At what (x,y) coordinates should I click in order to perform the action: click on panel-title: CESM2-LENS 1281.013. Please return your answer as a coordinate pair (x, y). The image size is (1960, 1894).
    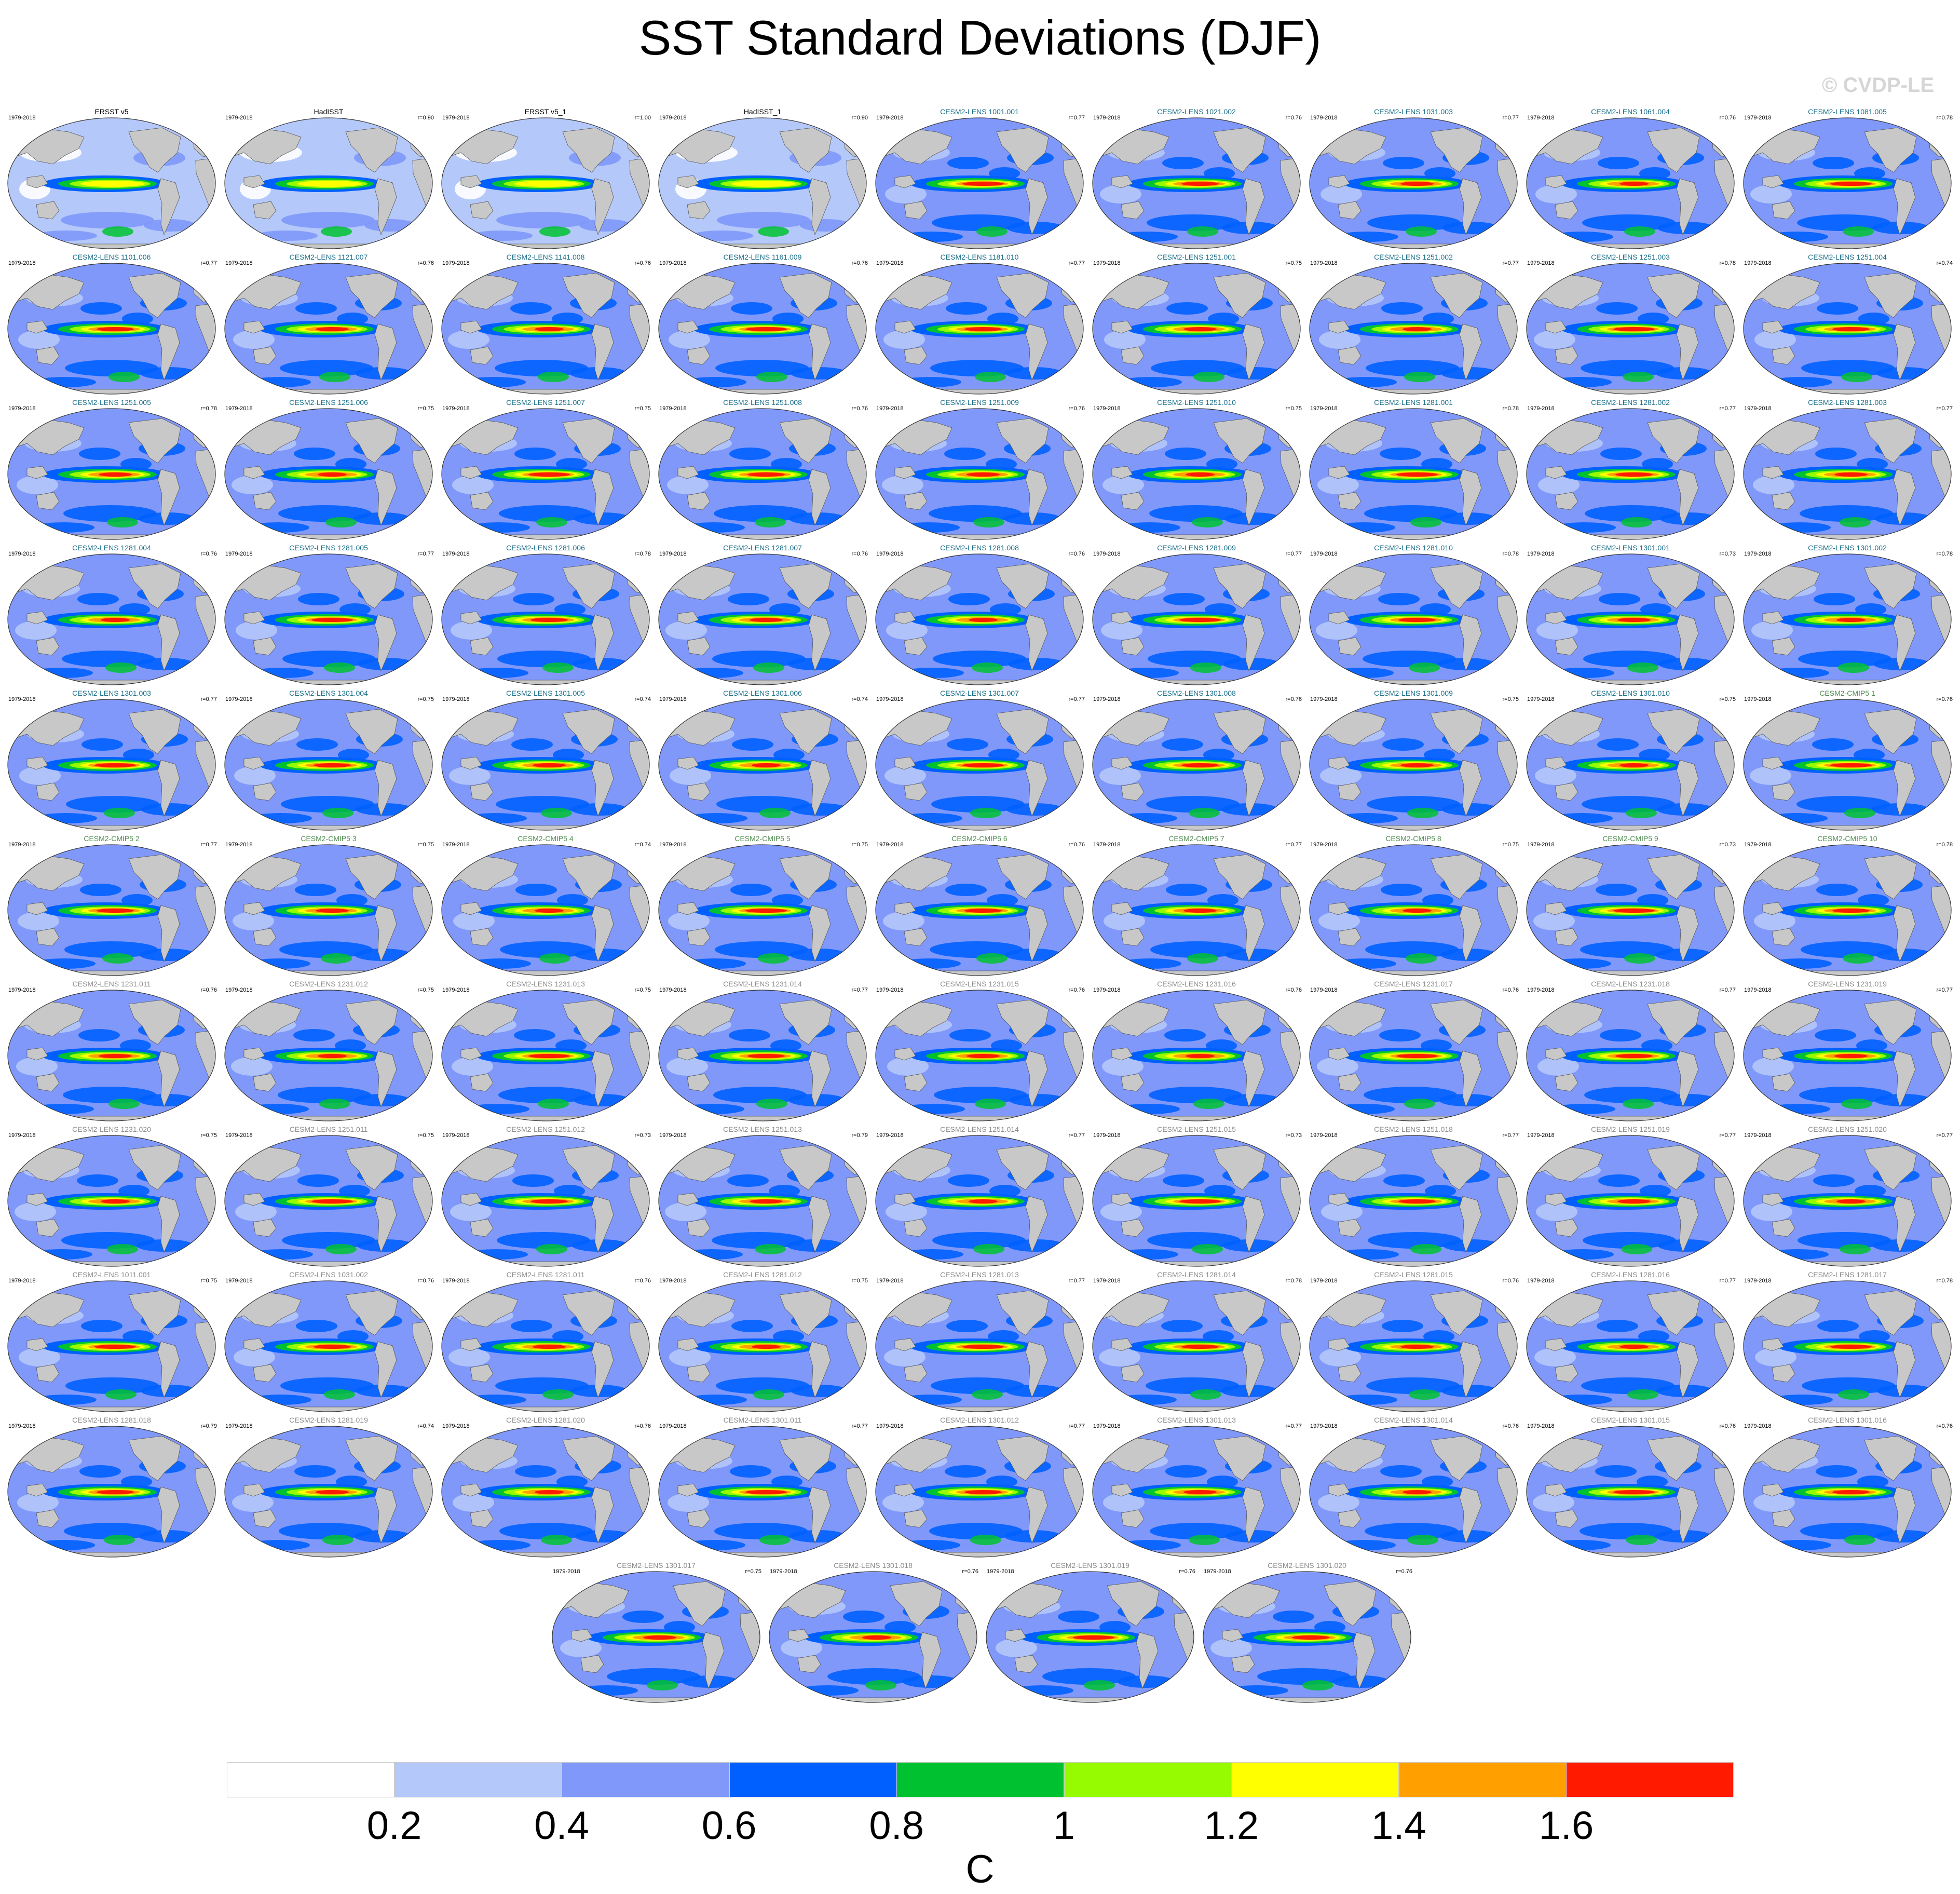
    Looking at the image, I should click on (979, 1274).